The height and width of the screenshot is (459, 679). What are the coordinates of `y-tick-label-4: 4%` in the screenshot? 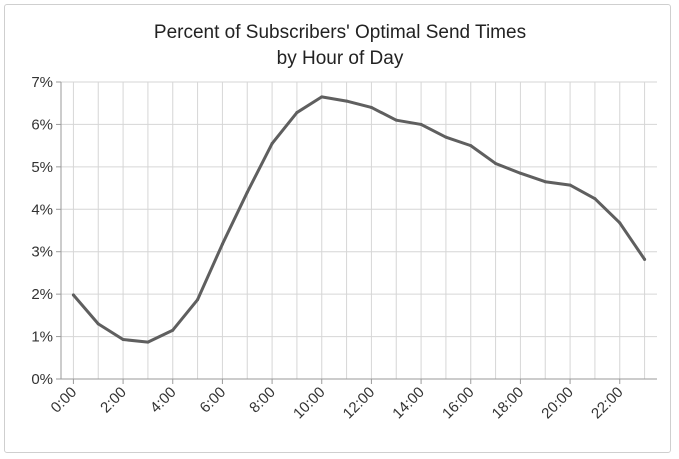 It's located at (42, 209).